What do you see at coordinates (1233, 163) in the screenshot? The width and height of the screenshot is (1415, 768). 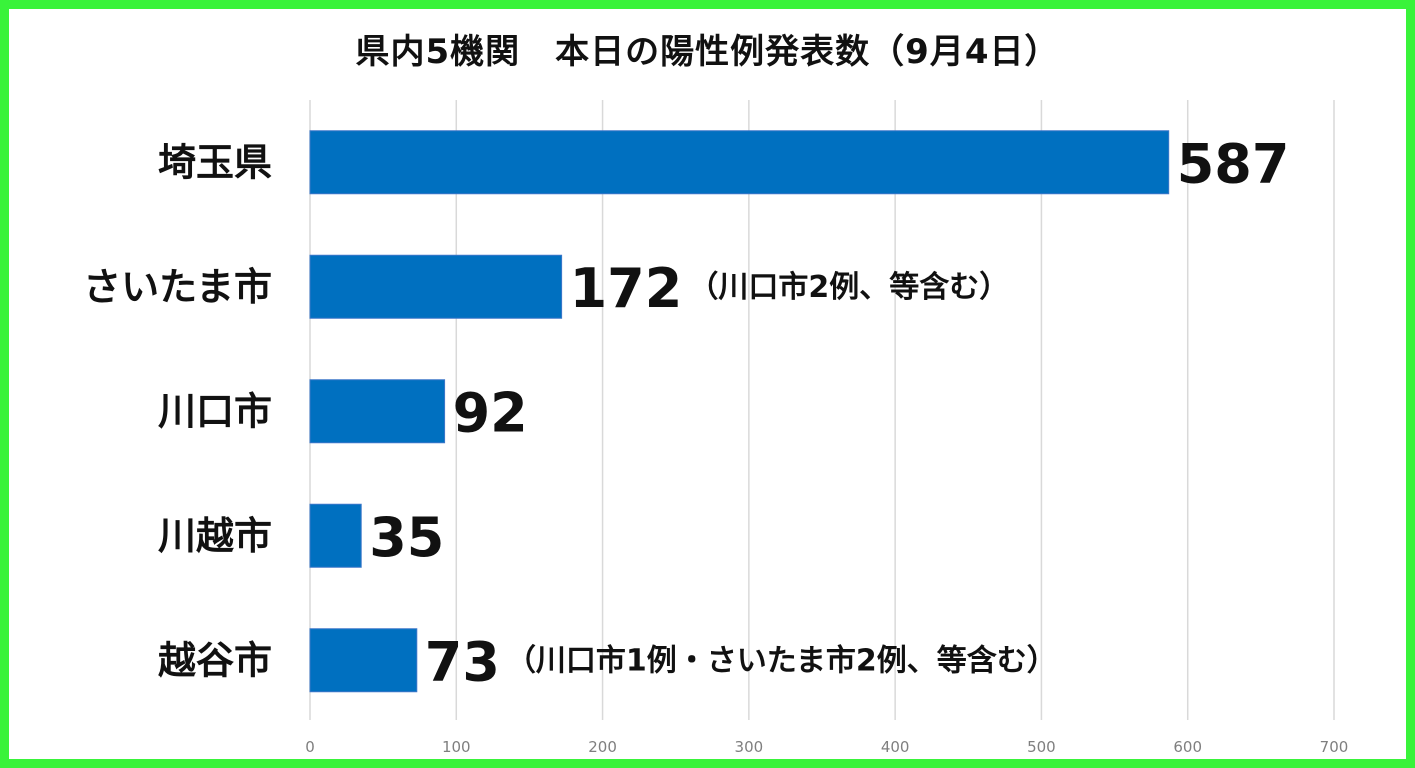 I see `data-label: 587` at bounding box center [1233, 163].